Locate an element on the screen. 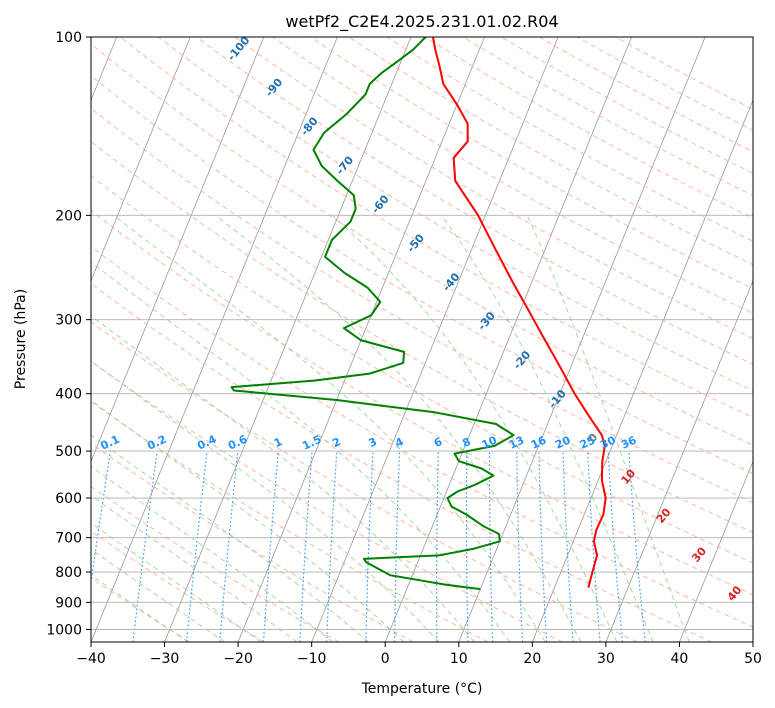  x-tick-label: −20 is located at coordinates (238, 659).